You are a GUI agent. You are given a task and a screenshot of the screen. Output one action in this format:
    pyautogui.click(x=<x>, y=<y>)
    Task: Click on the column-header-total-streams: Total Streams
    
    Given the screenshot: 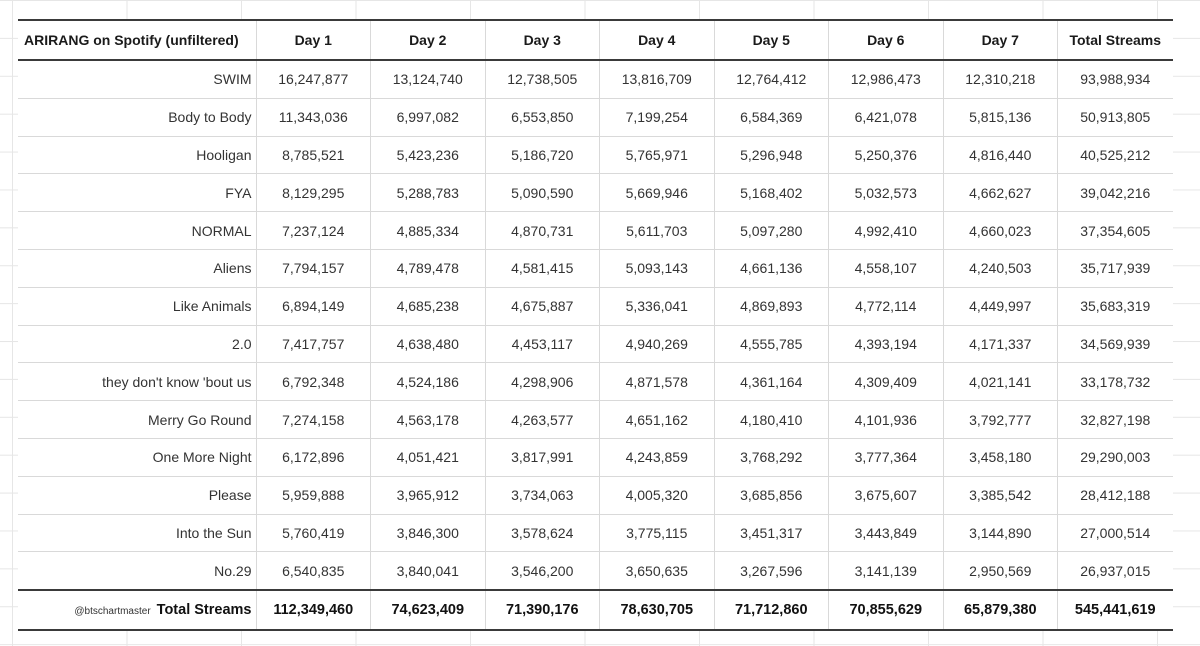 What is the action you would take?
    pyautogui.click(x=1115, y=40)
    